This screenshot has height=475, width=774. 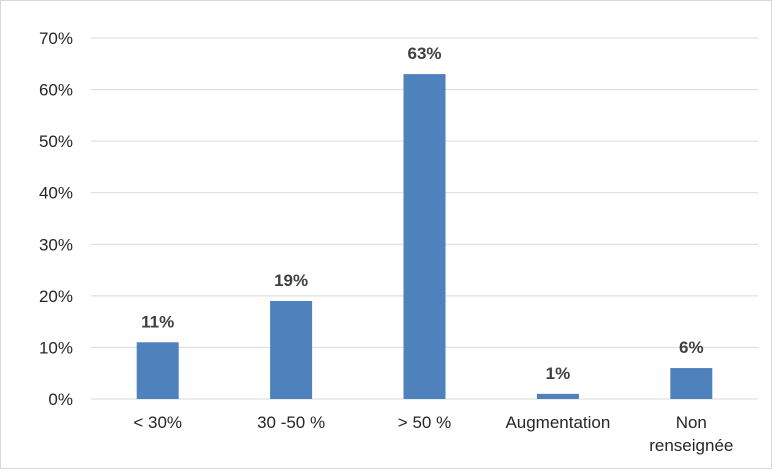 I want to click on y-tick-label: 40%, so click(x=56, y=193).